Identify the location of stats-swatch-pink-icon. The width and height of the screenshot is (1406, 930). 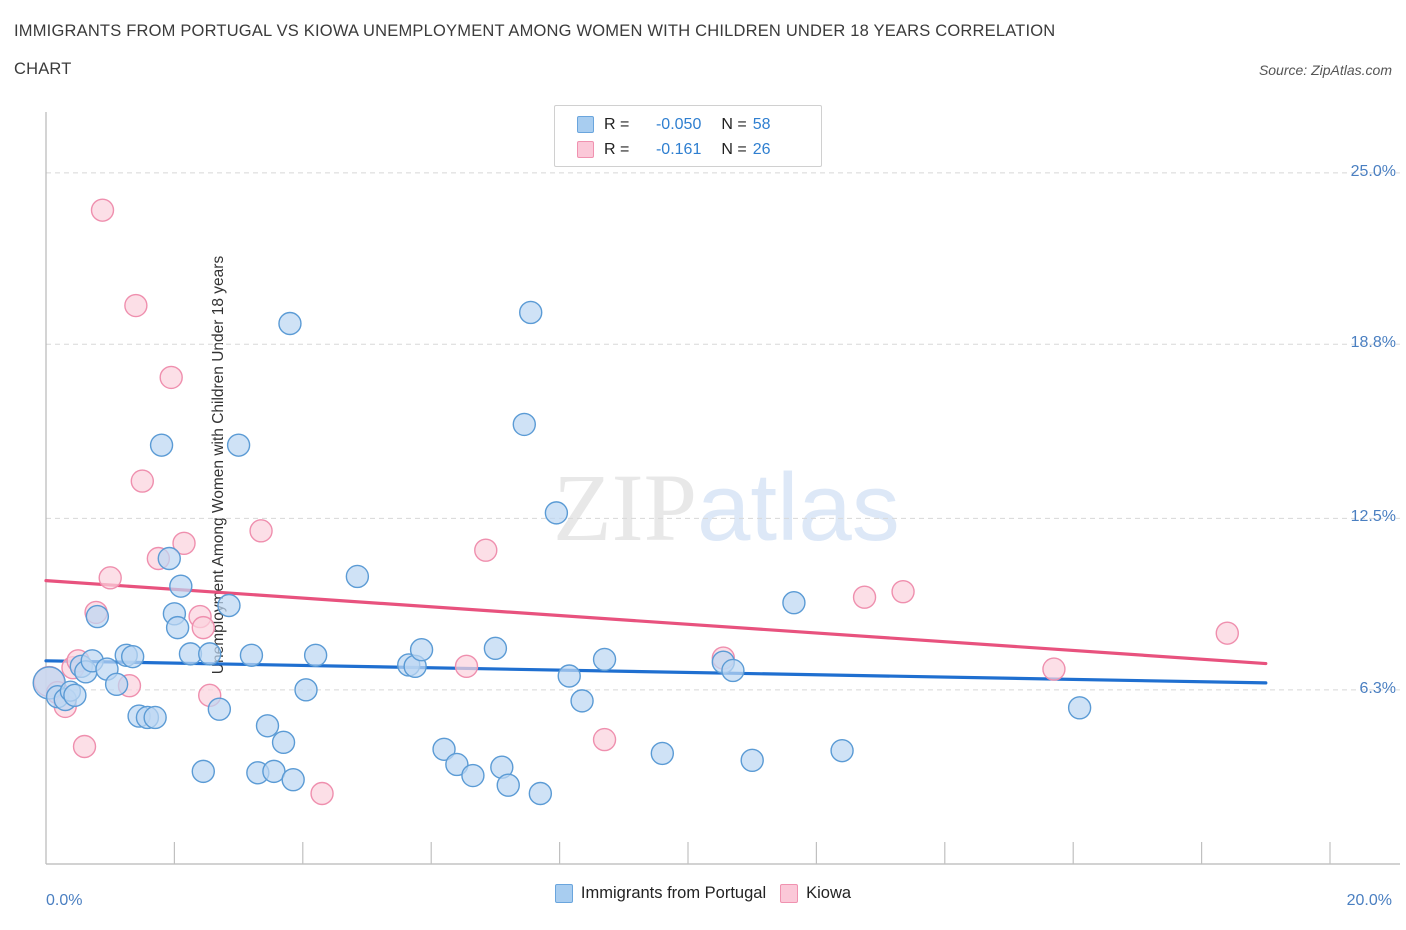
(585, 149).